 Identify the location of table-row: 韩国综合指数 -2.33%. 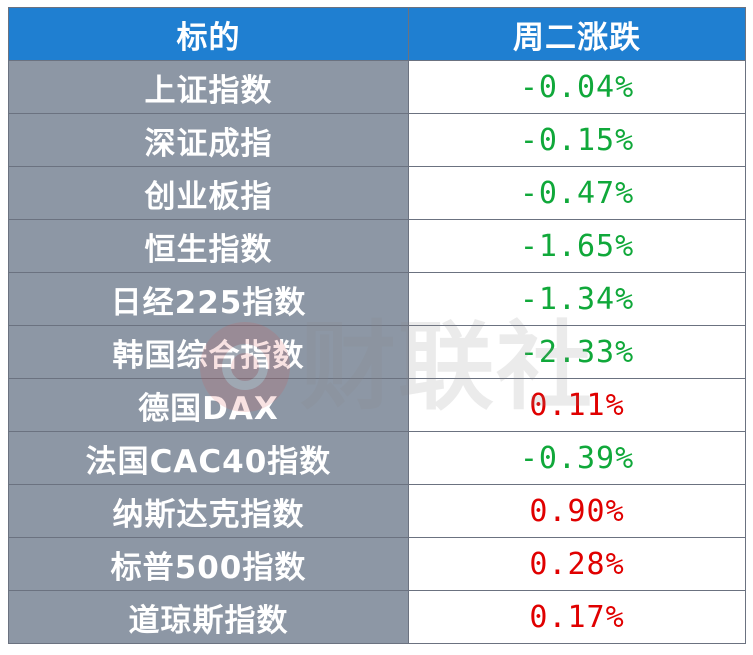
(377, 352).